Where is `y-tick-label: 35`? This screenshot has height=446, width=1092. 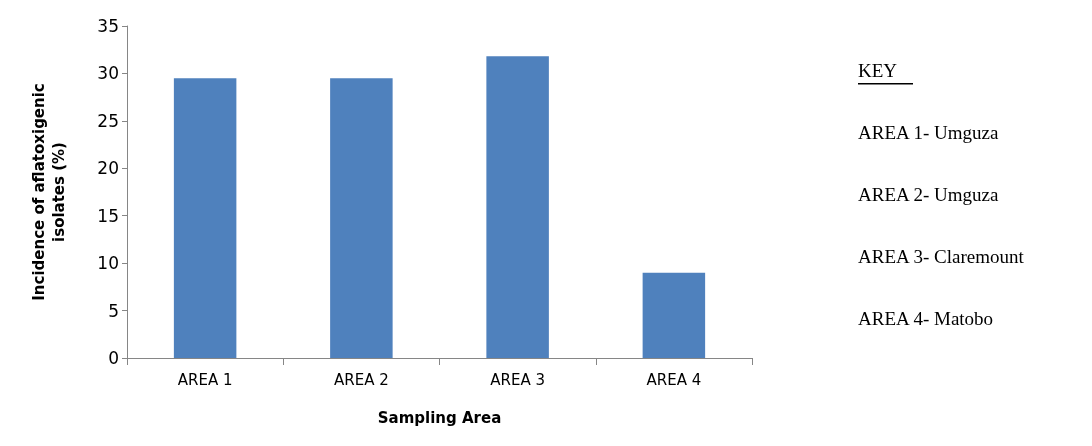
y-tick-label: 35 is located at coordinates (108, 26).